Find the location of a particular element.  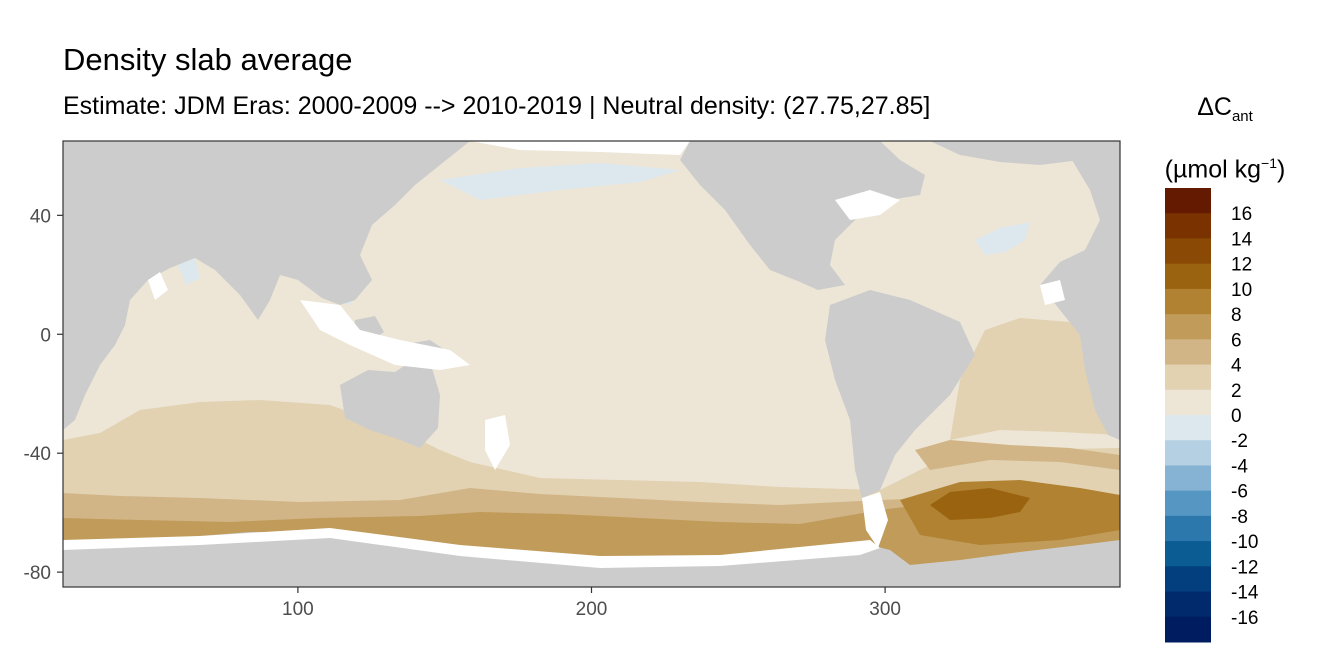

land-eurasia-africa is located at coordinates (266, 285).